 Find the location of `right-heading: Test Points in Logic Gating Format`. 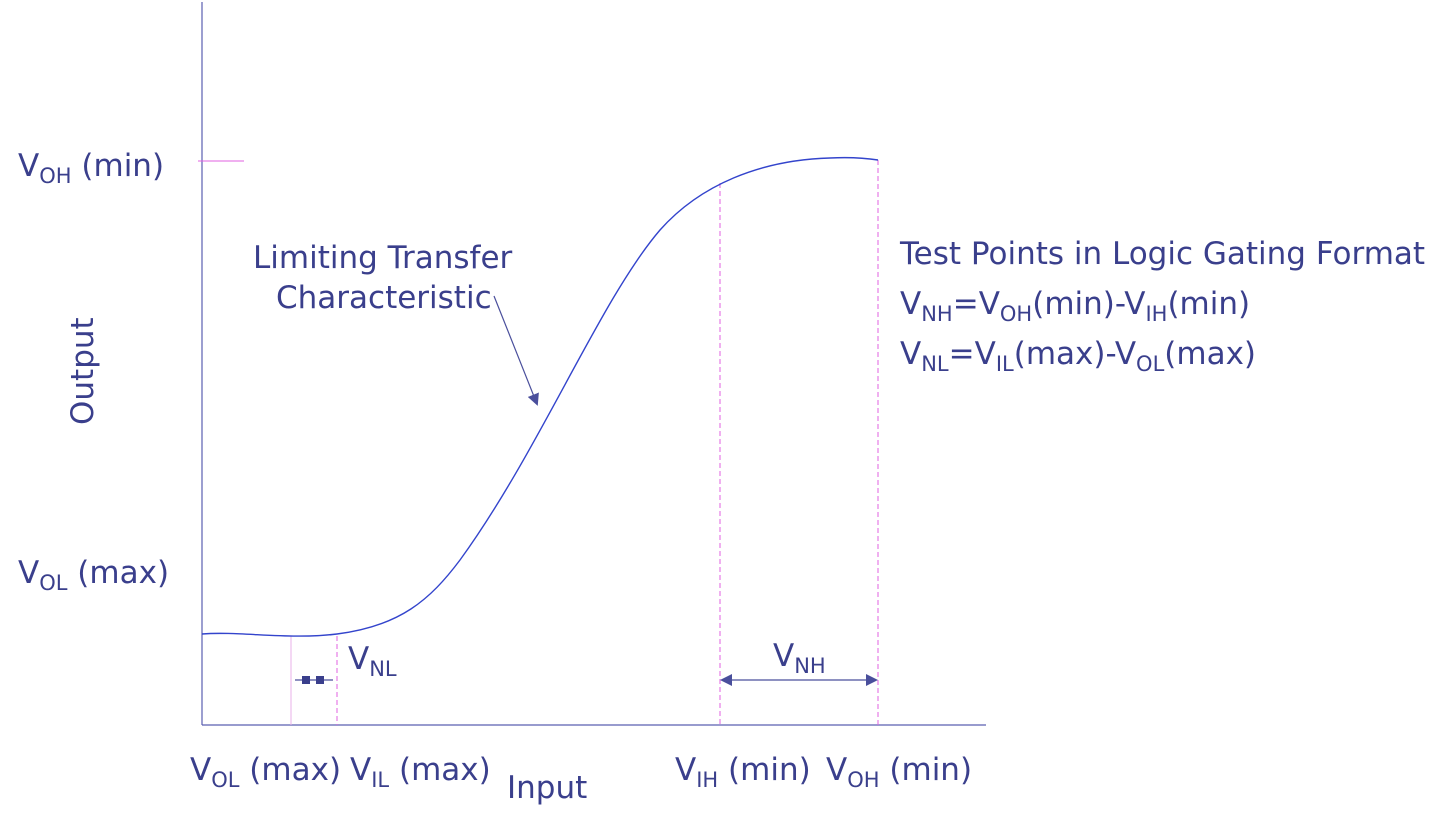

right-heading: Test Points in Logic Gating Format is located at coordinates (1163, 254).